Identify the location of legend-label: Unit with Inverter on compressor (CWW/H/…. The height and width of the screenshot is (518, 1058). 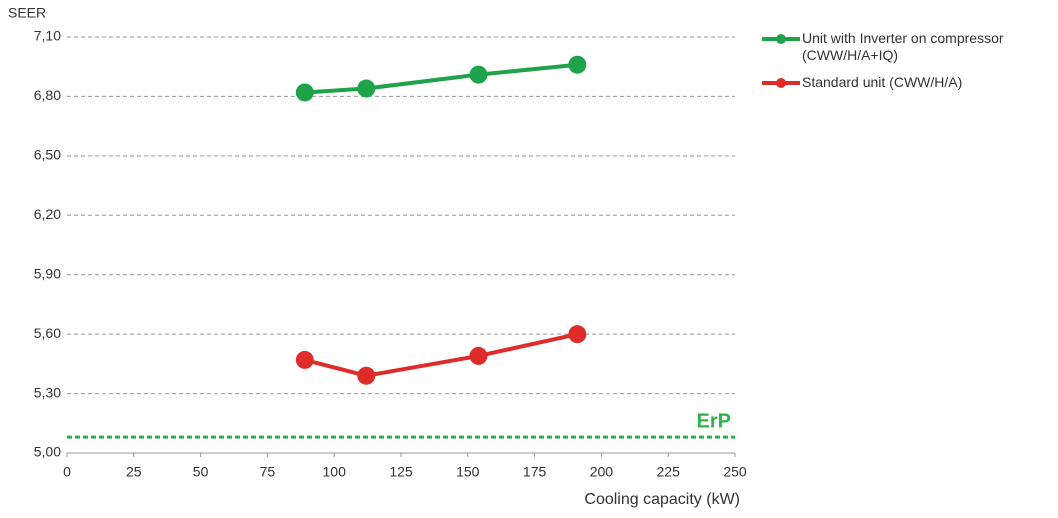
(903, 46).